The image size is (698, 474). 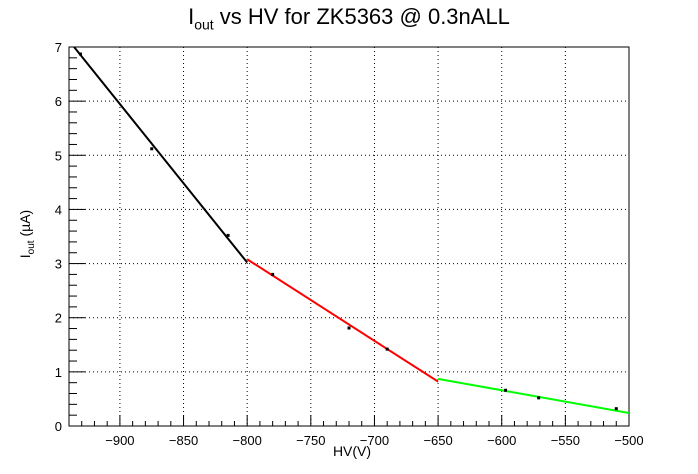 I want to click on x-tick-label: −700, so click(x=374, y=440).